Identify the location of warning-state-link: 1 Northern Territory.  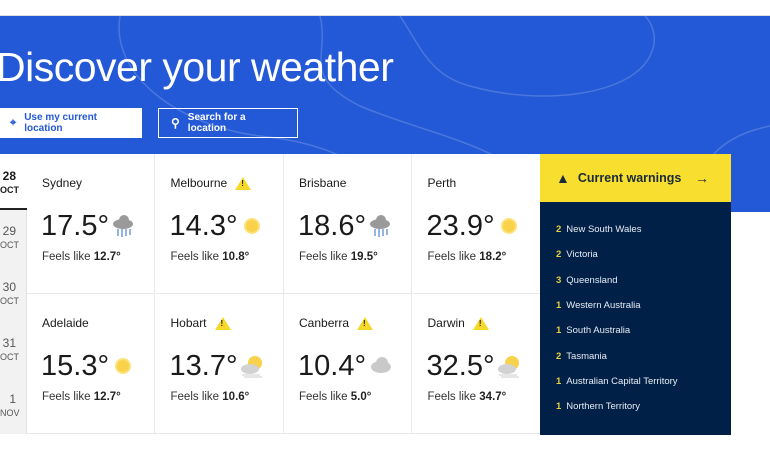
(598, 406).